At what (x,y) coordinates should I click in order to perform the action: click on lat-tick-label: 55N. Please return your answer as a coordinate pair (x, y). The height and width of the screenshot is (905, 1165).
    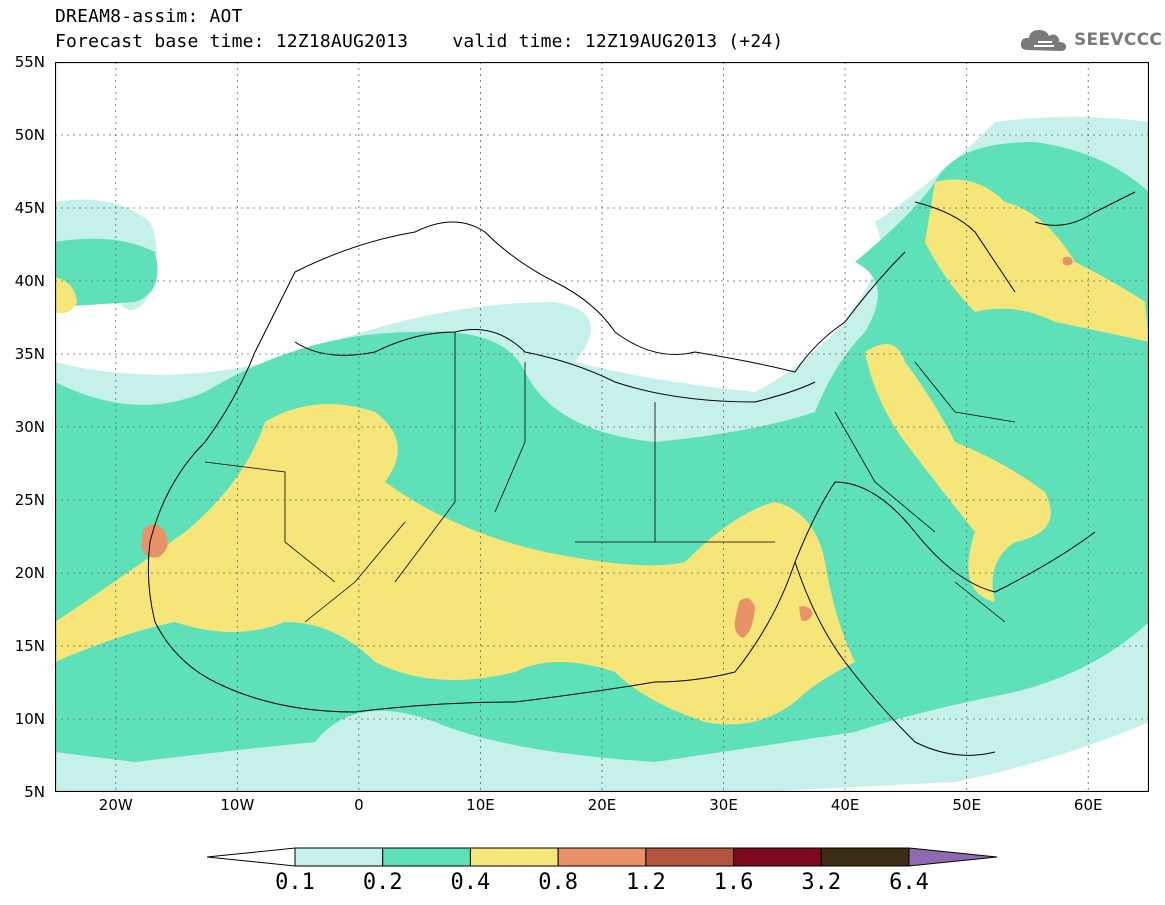
    Looking at the image, I should click on (29, 62).